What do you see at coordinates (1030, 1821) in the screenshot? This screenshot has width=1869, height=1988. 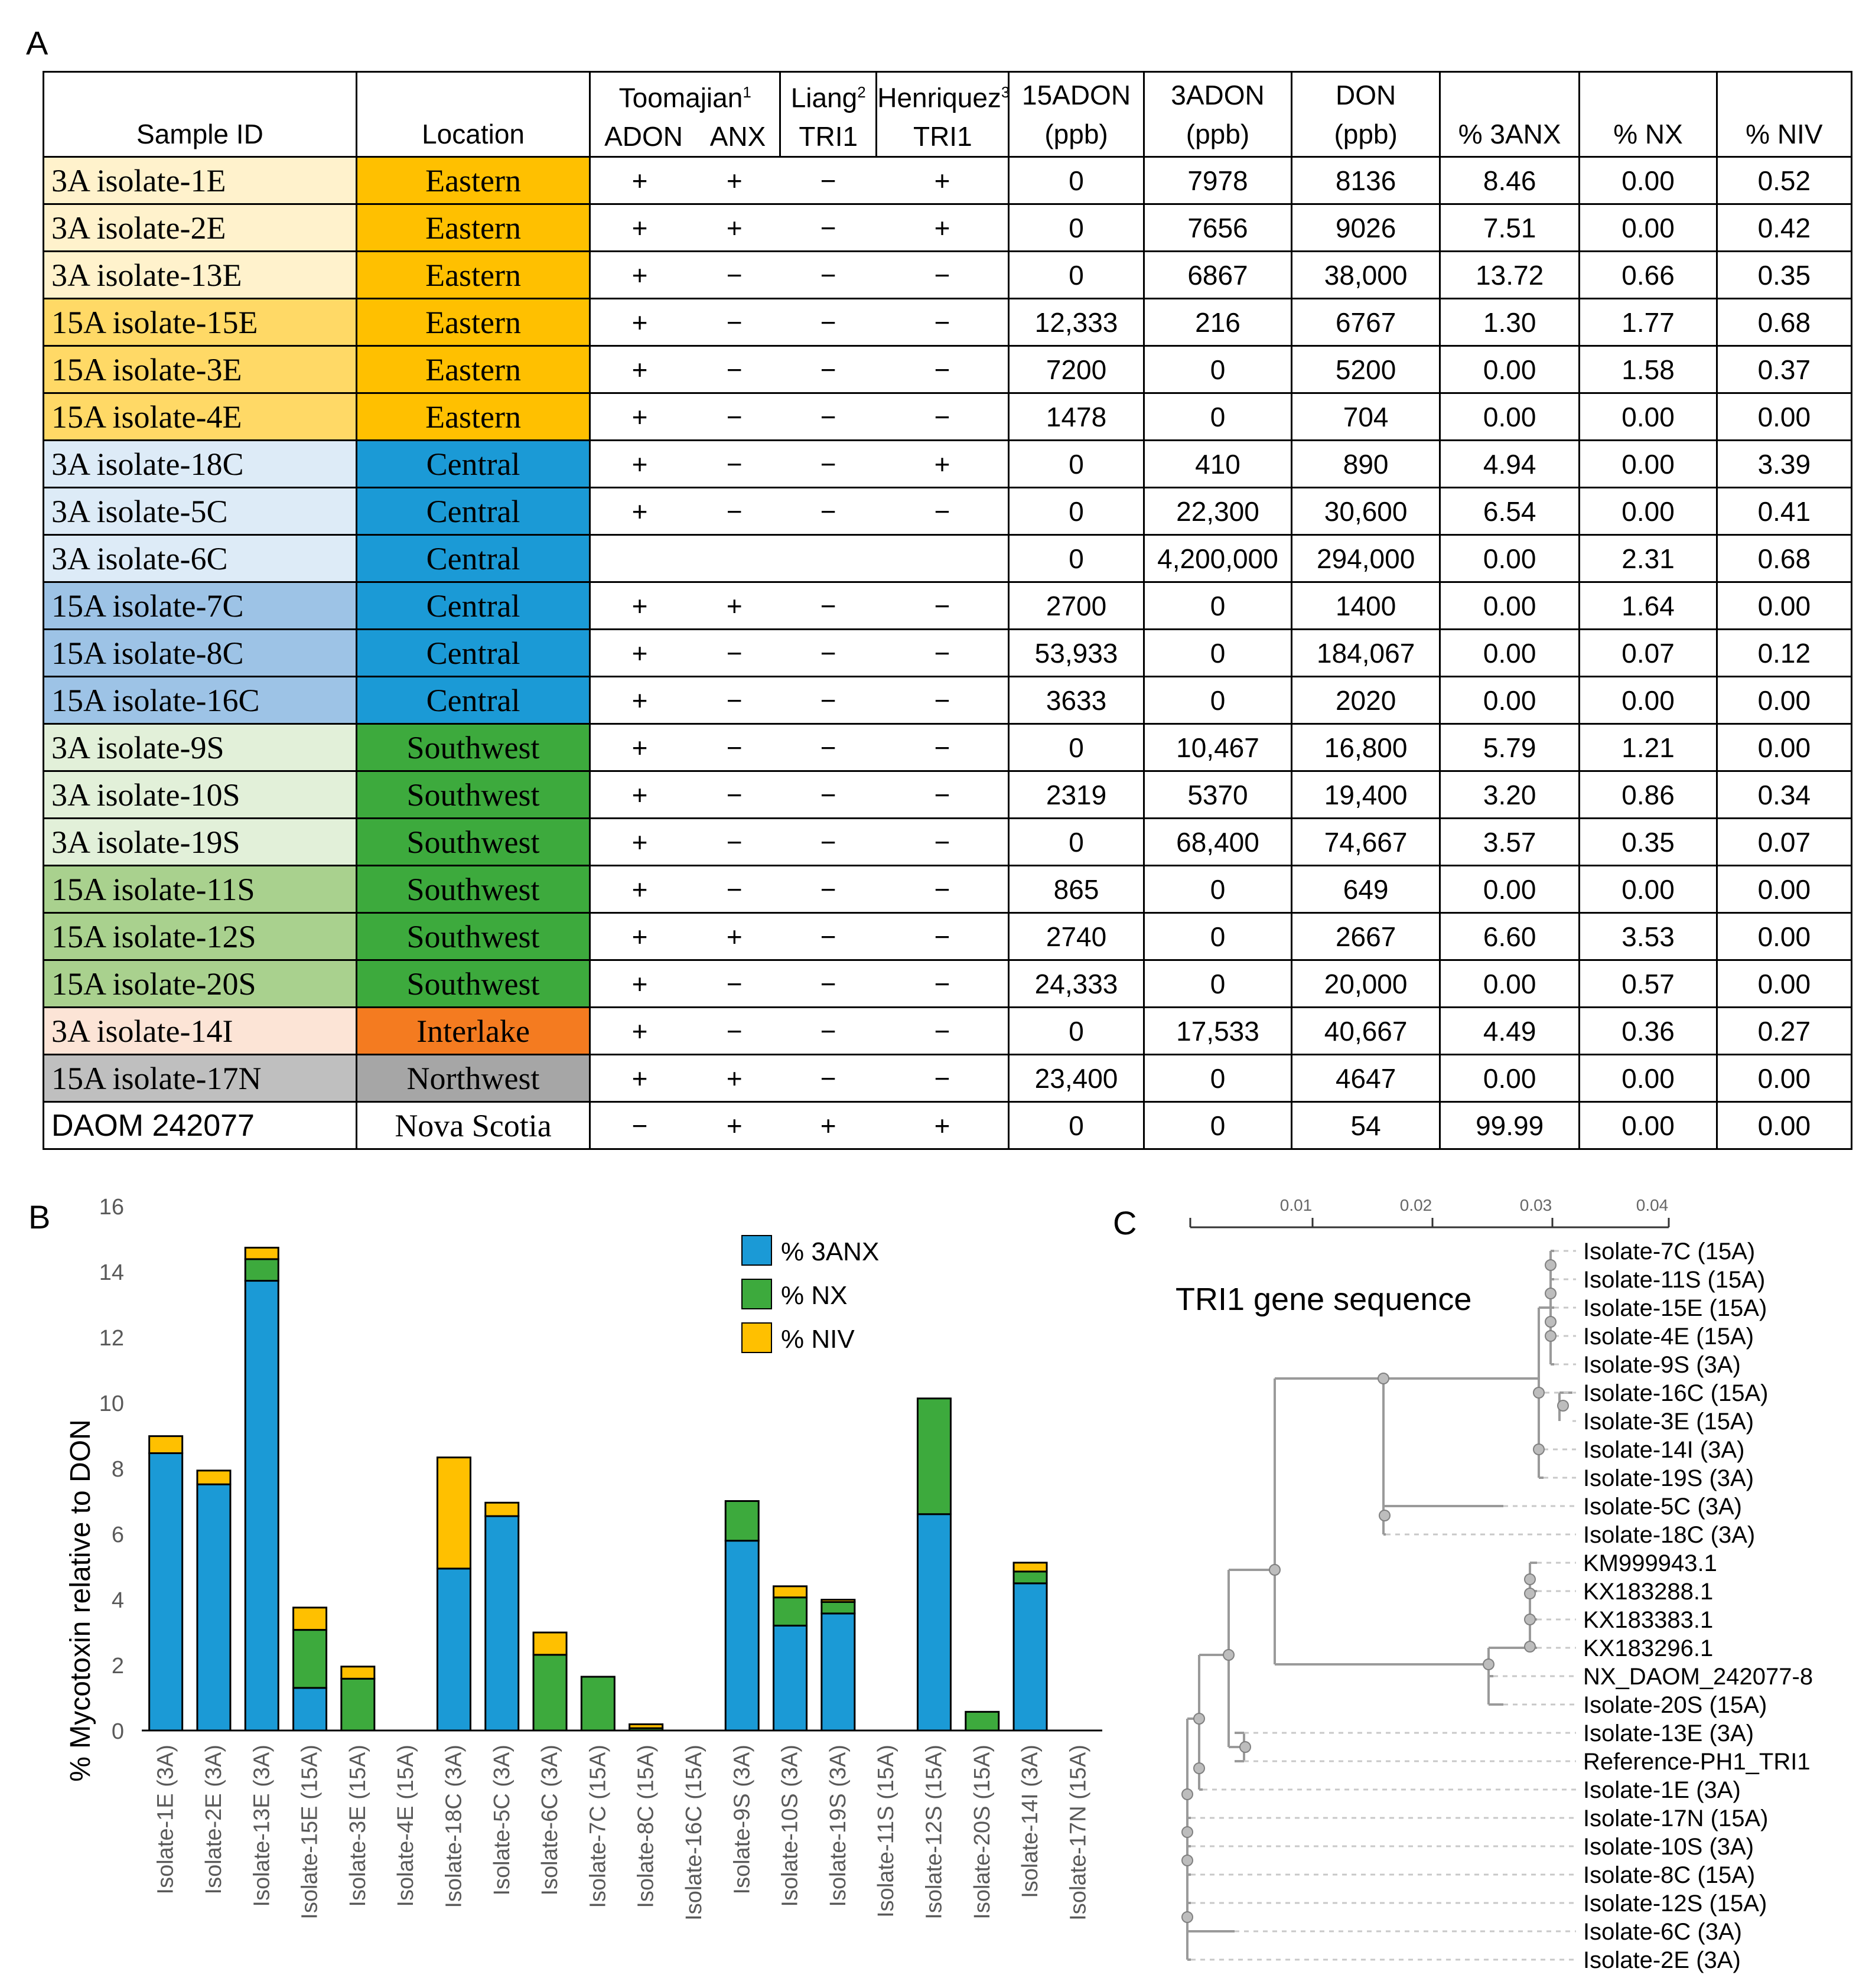 I see `x-tick-label: Isolate-14I (3A)` at bounding box center [1030, 1821].